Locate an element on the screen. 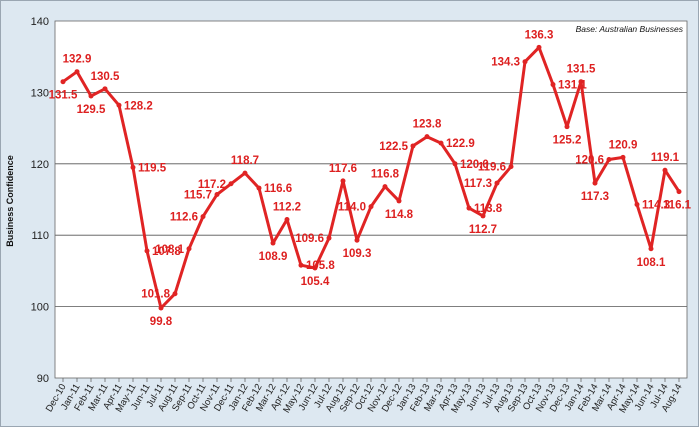 This screenshot has height=427, width=699. data-label: 120.9 is located at coordinates (623, 145).